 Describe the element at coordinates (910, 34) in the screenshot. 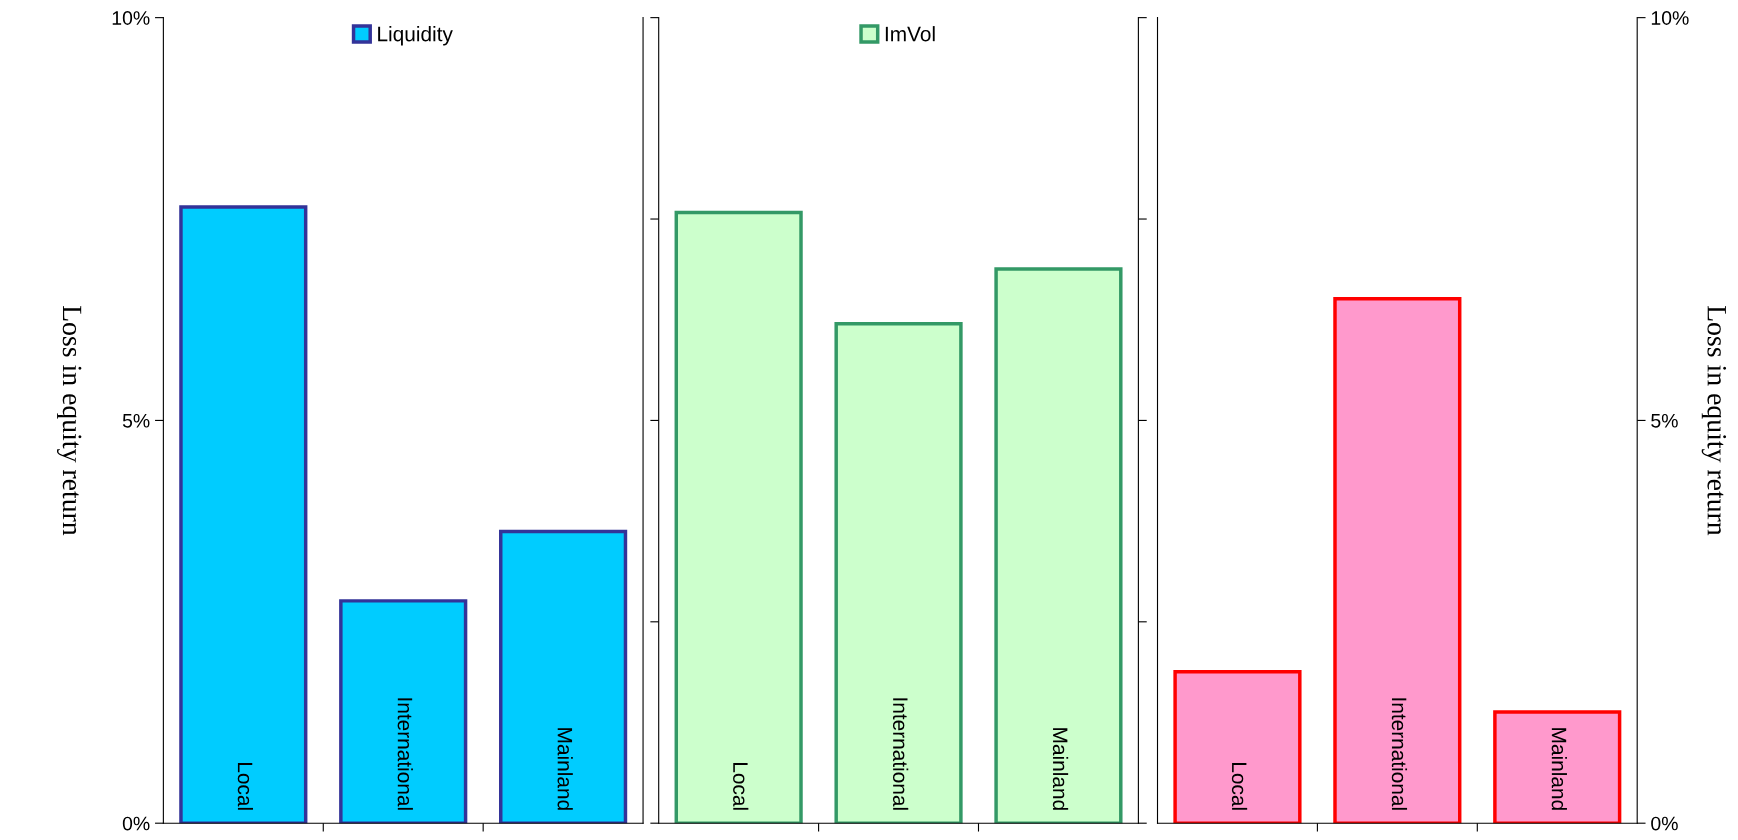

I see `legend-label: ImVol` at that location.